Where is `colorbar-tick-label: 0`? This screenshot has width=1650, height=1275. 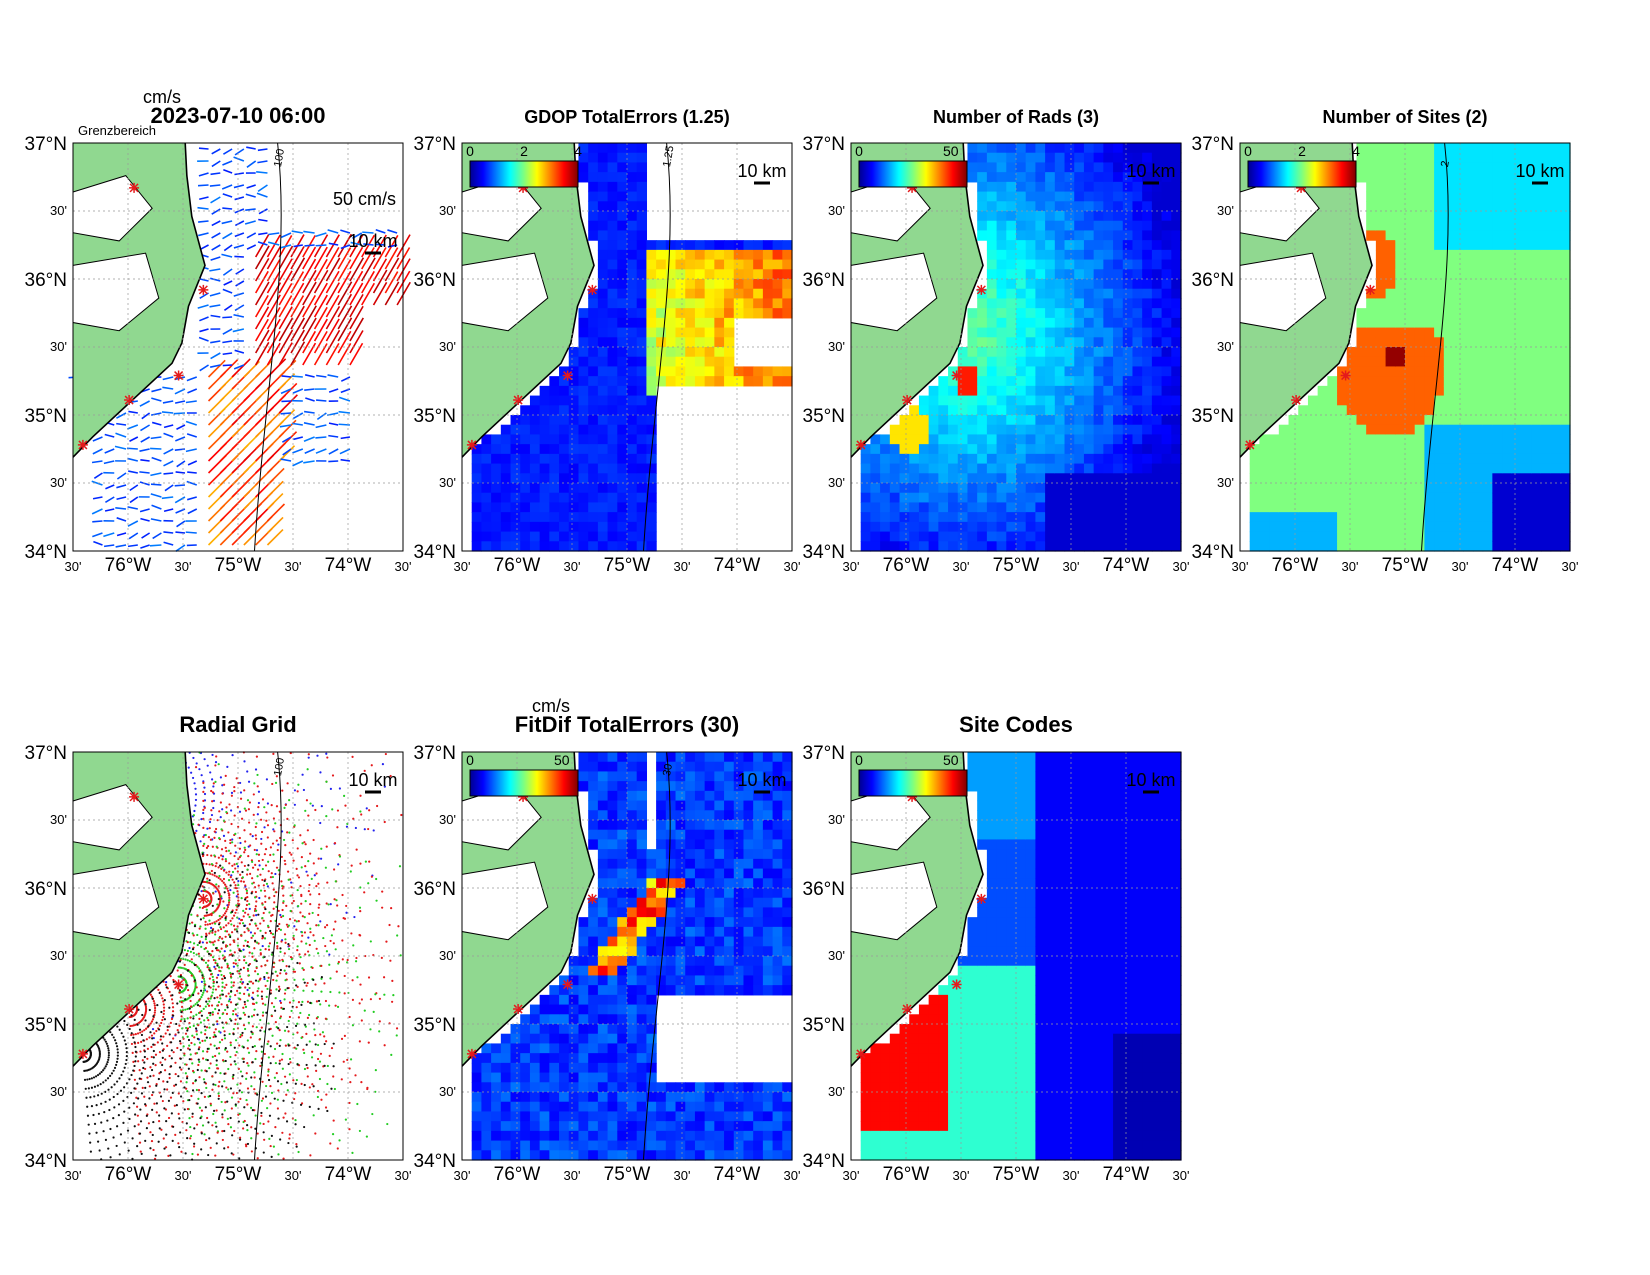 colorbar-tick-label: 0 is located at coordinates (1248, 151).